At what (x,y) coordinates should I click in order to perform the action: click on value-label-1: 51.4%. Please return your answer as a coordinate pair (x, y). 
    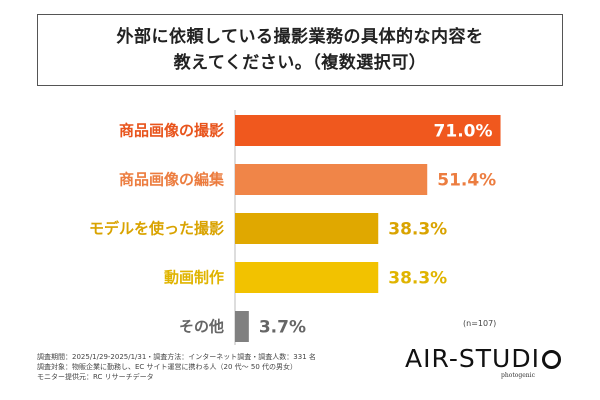
    Looking at the image, I should click on (466, 181).